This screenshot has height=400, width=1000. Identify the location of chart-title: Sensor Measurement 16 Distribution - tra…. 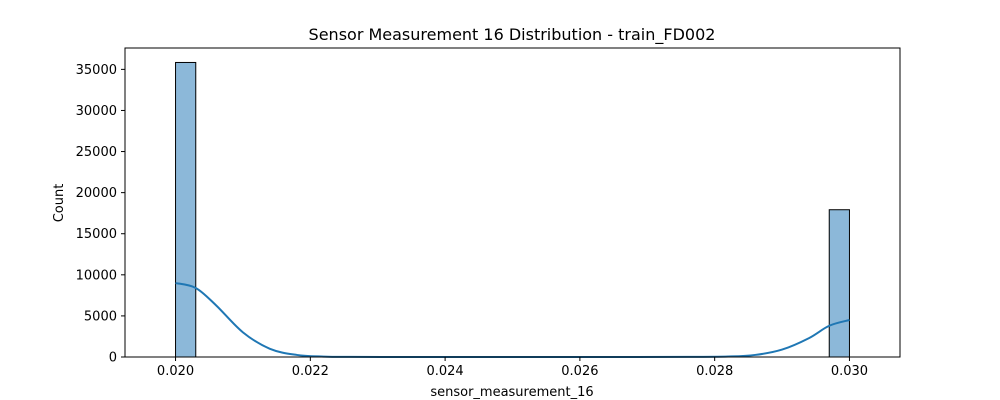
(512, 35).